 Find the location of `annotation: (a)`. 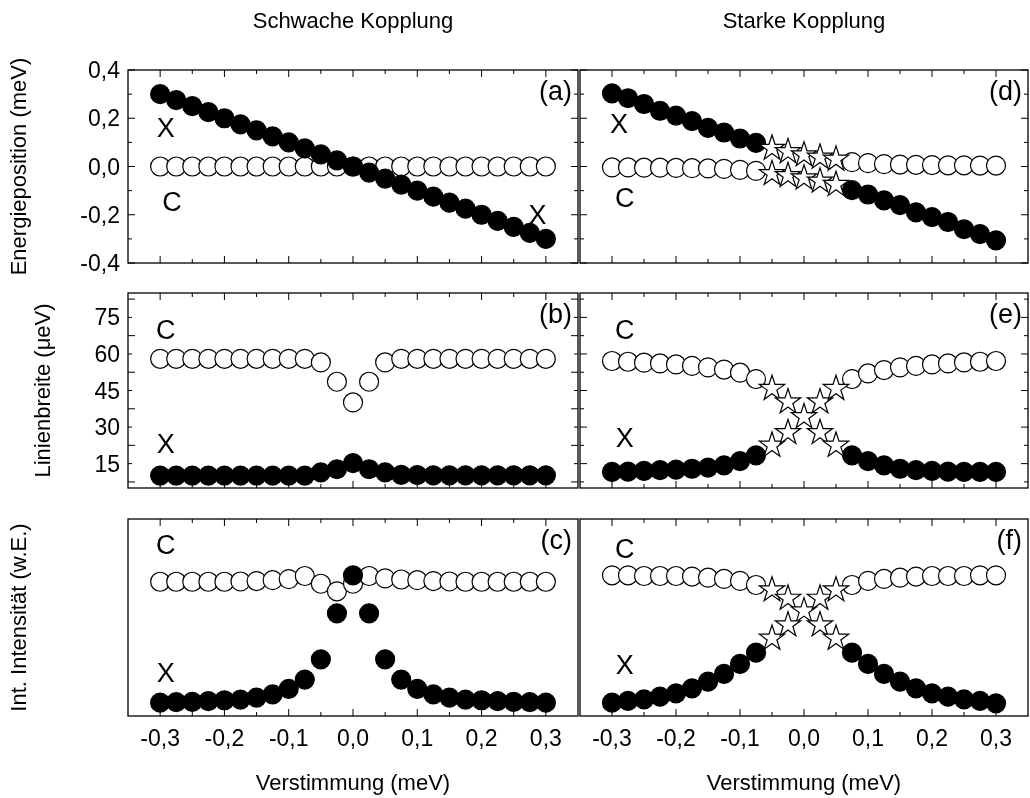

annotation: (a) is located at coordinates (555, 91).